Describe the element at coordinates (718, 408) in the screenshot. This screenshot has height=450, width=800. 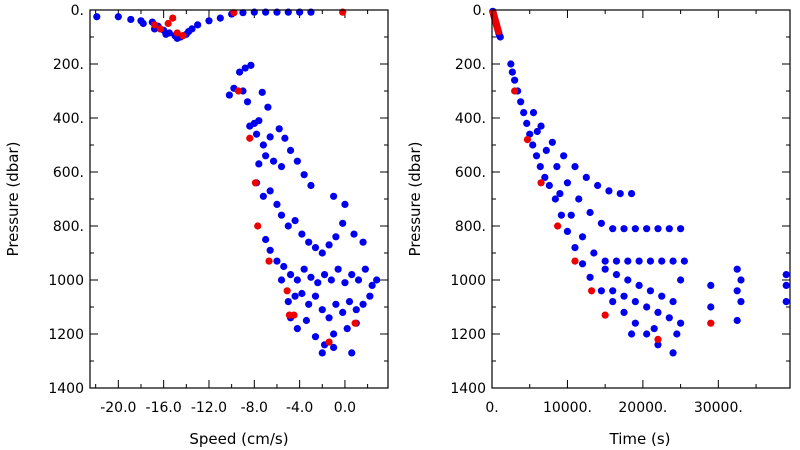
I see `x-tick-label: 30000.` at that location.